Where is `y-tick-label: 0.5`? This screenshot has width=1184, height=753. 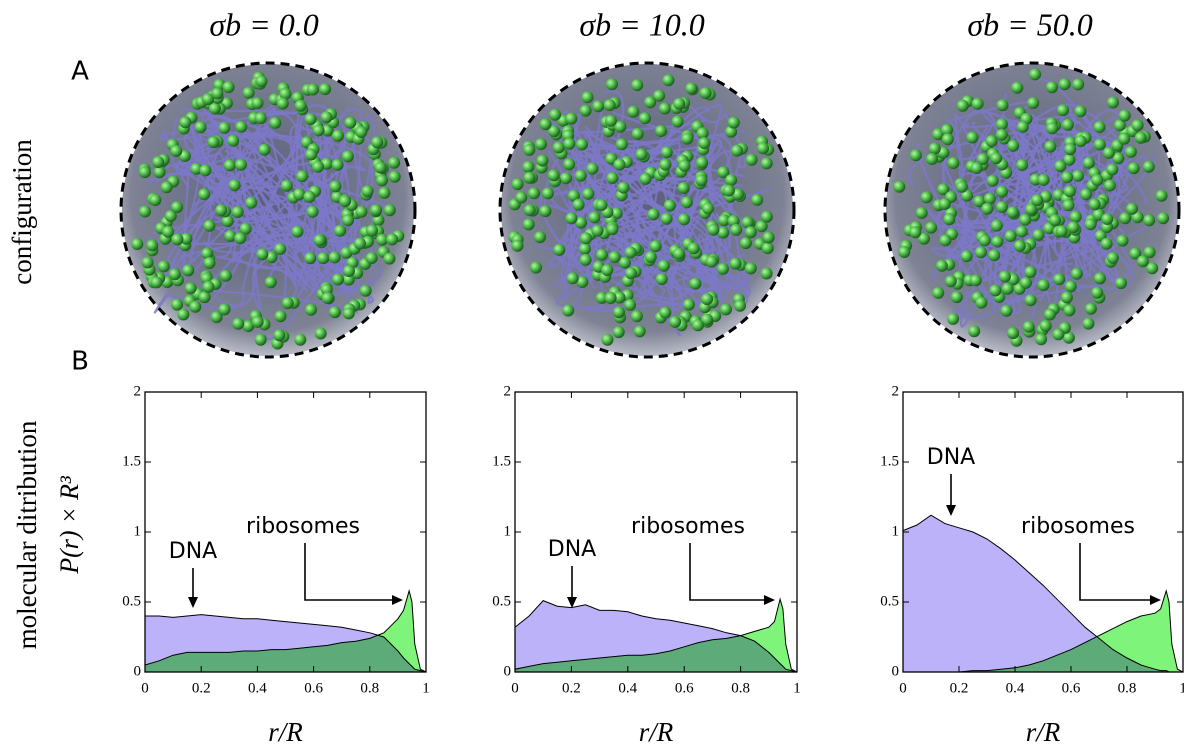
y-tick-label: 0.5 is located at coordinates (131, 601).